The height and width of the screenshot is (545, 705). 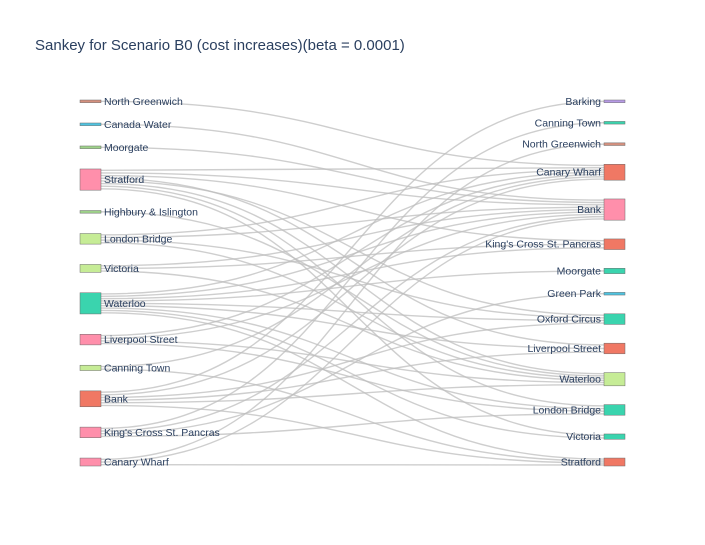 I want to click on target-node-label: Canary Wharf, so click(x=568, y=173).